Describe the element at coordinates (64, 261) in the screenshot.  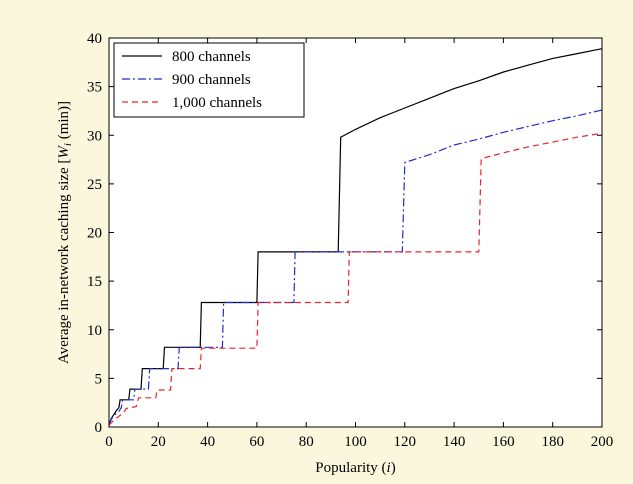
I see `y-axis-label-main: Average in-network caching size [` at that location.